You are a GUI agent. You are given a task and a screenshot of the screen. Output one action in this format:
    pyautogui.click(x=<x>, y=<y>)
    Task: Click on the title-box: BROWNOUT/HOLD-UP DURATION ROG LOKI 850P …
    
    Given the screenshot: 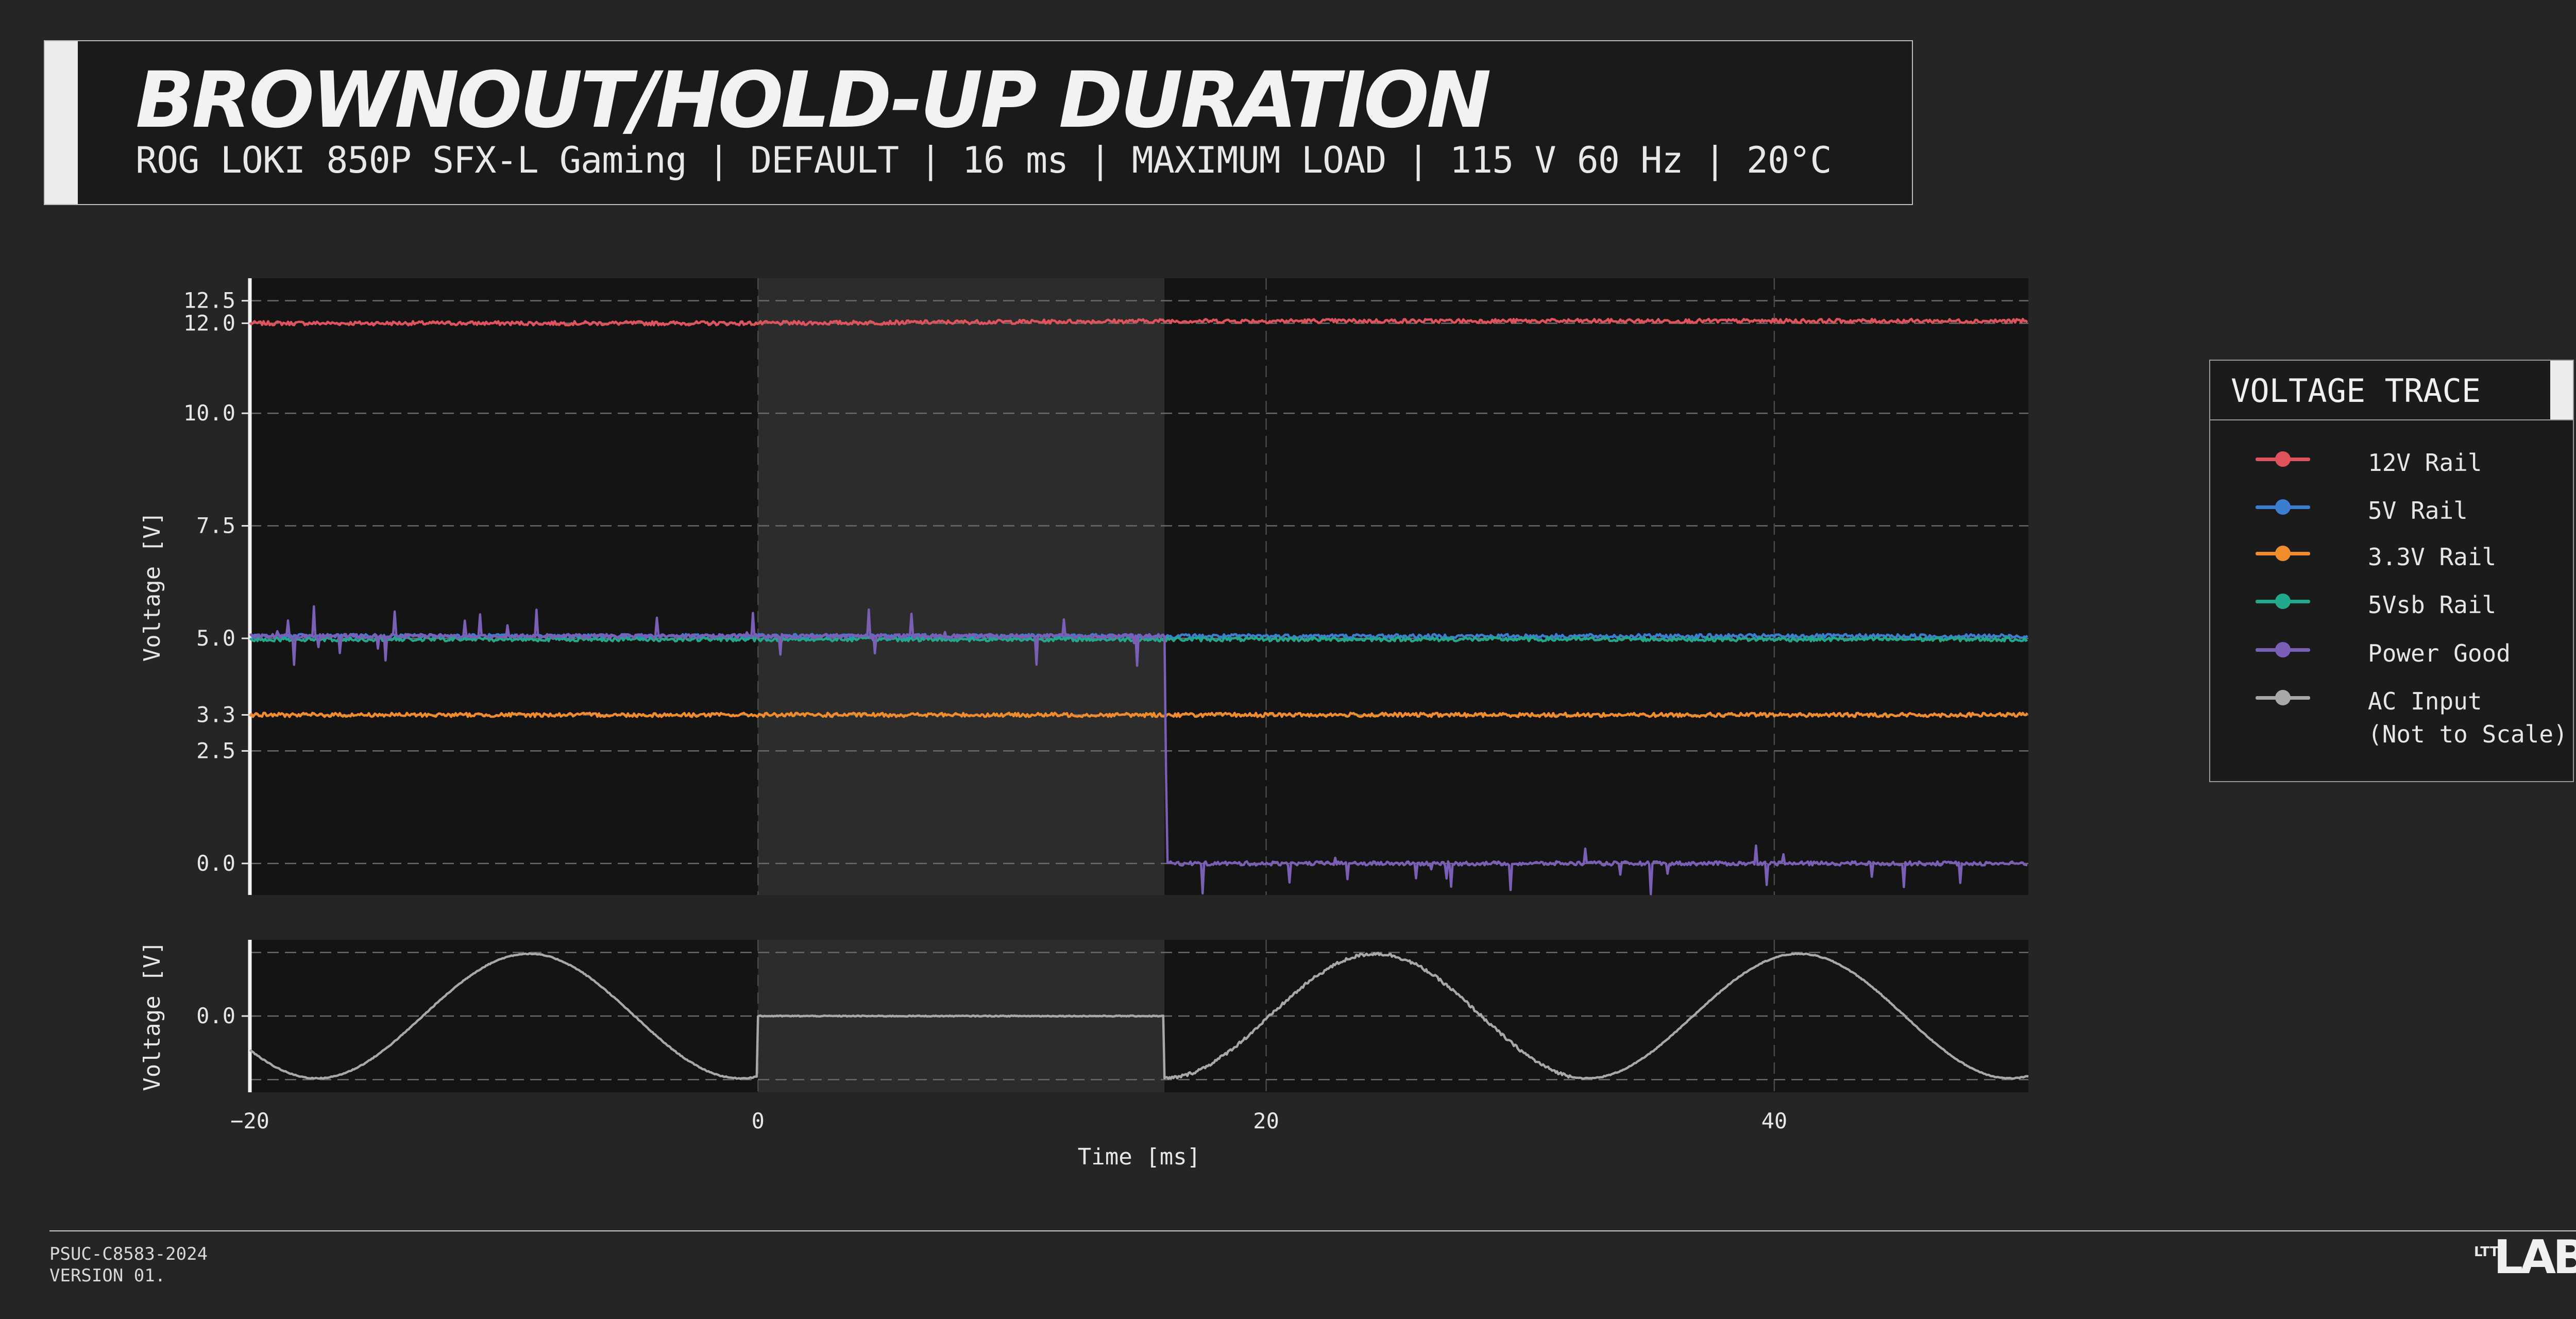 What is the action you would take?
    pyautogui.click(x=979, y=122)
    